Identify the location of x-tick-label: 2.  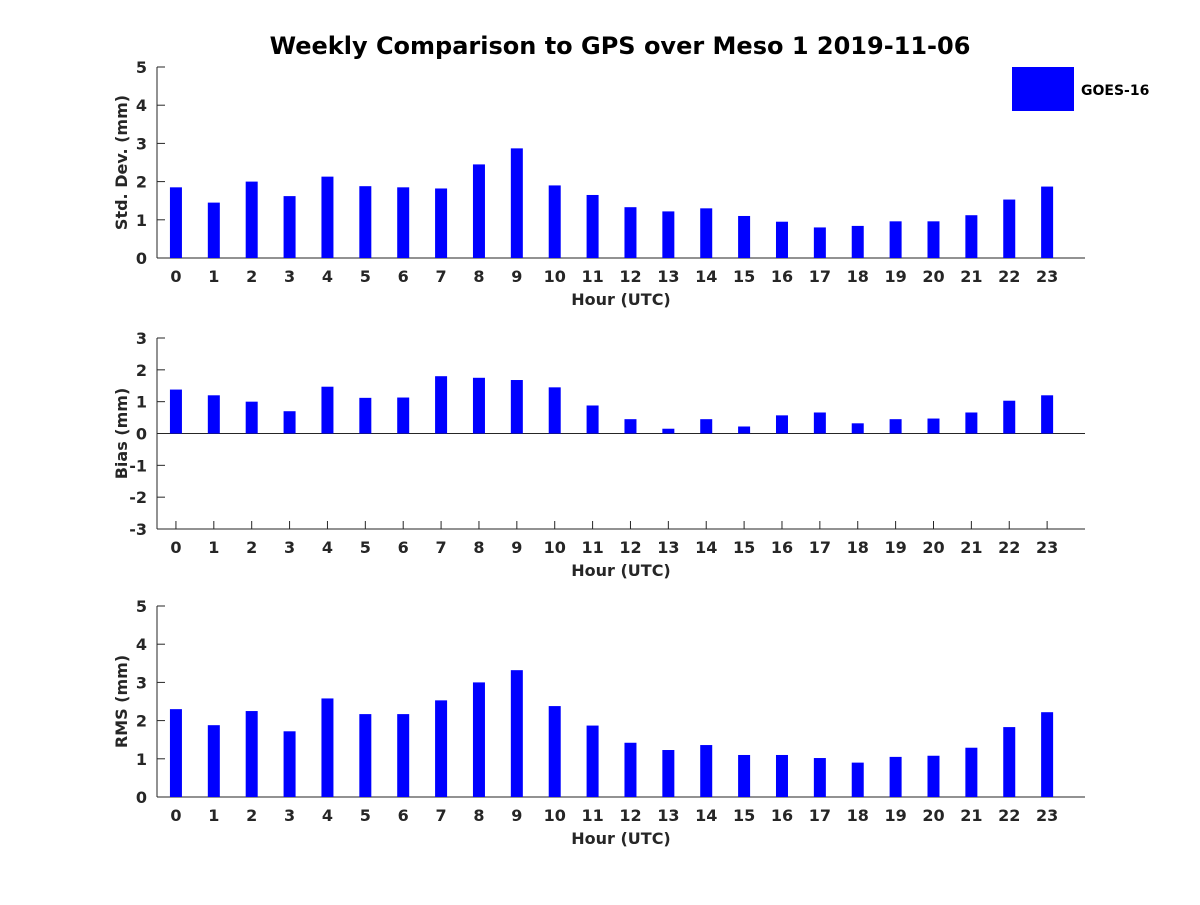
(251, 815).